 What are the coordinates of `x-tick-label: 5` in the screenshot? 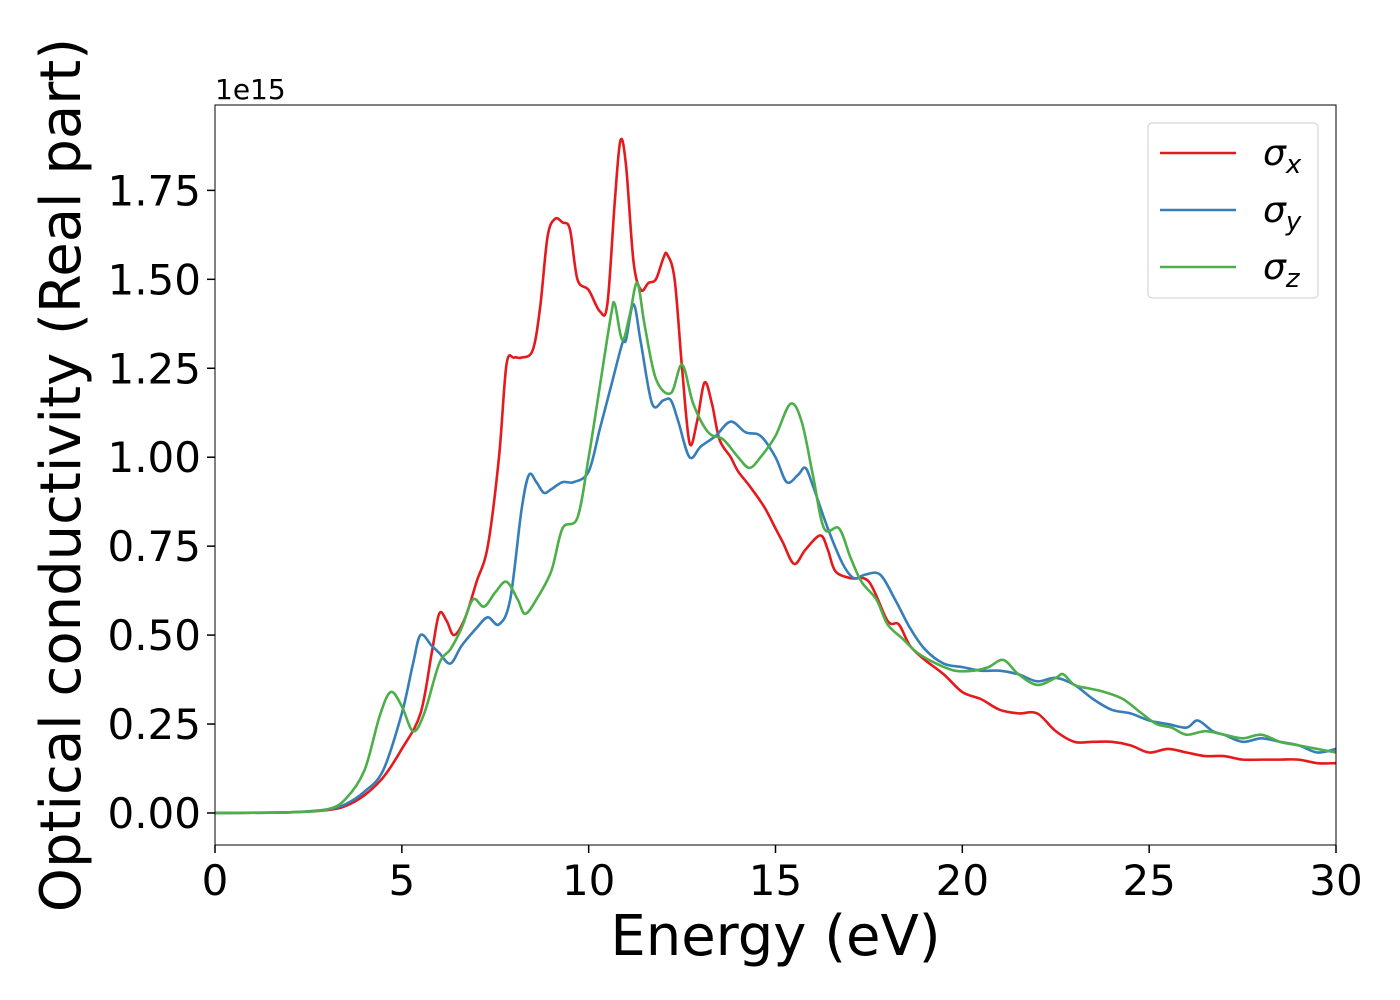 It's located at (401, 880).